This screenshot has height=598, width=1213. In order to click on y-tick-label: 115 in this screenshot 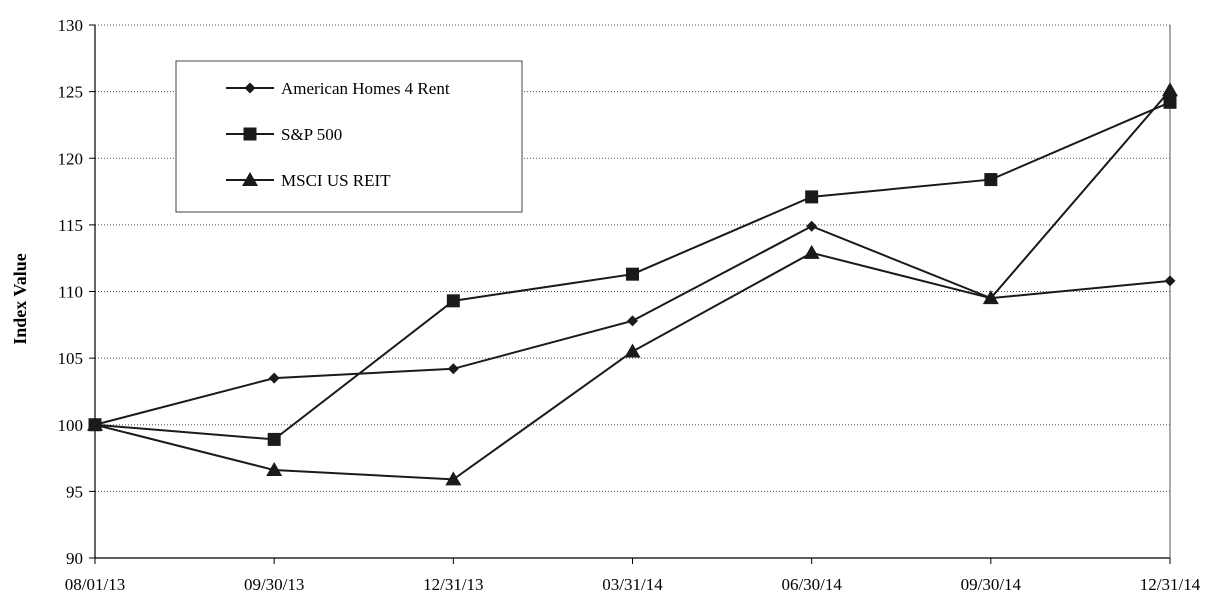, I will do `click(70, 225)`.